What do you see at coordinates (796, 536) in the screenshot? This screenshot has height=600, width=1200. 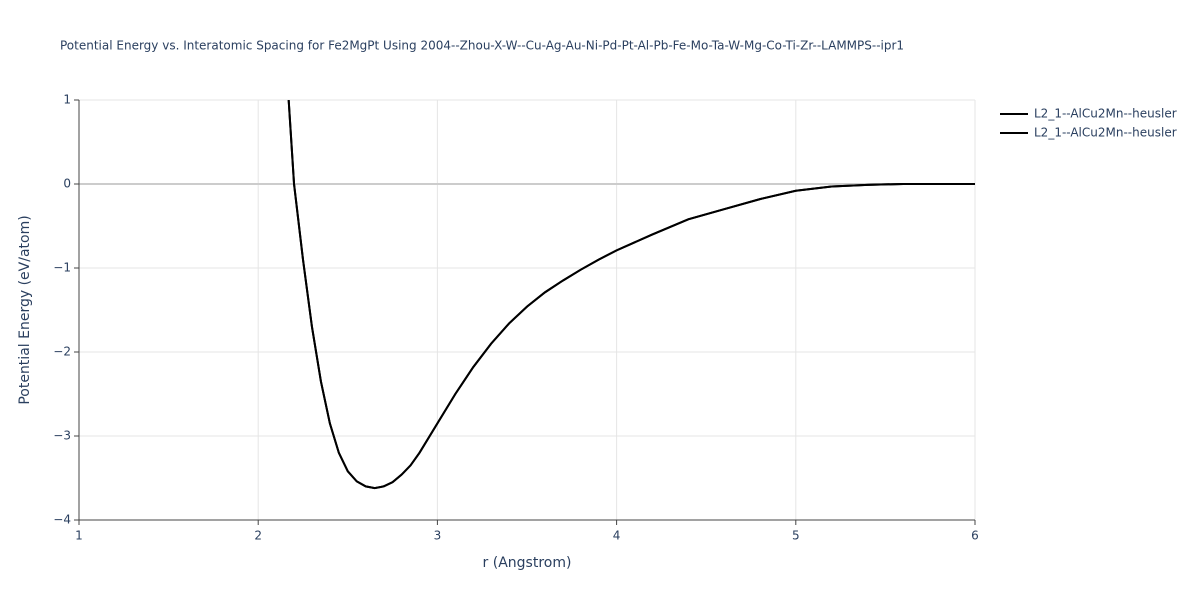 I see `x-tick-label: 5` at bounding box center [796, 536].